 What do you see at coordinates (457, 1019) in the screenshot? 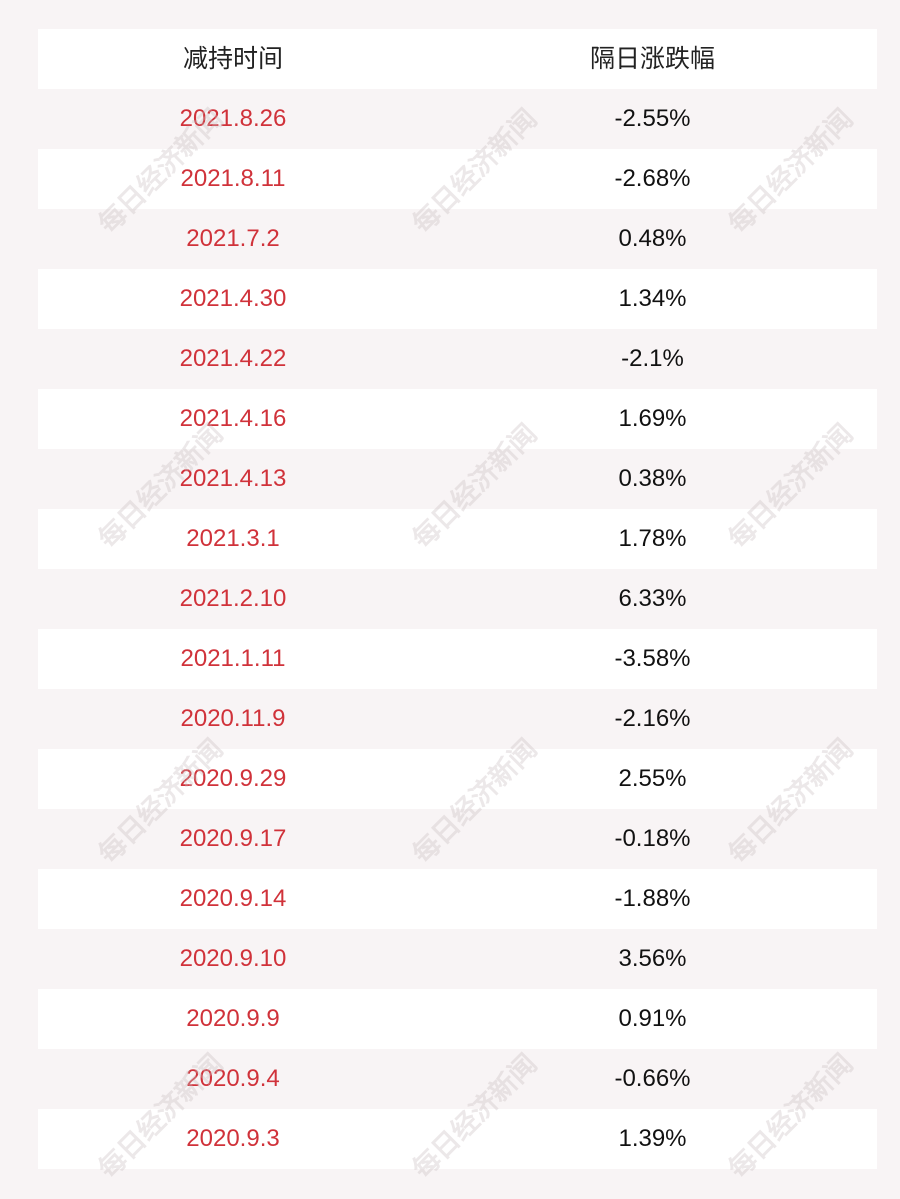
I see `table-row: 2020.9.9 0.91%` at bounding box center [457, 1019].